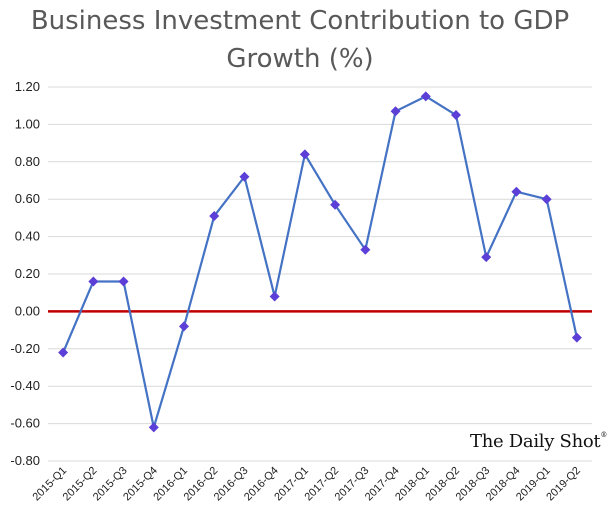 The height and width of the screenshot is (520, 609). Describe the element at coordinates (27, 86) in the screenshot. I see `y-tick-label: 1.20` at that location.